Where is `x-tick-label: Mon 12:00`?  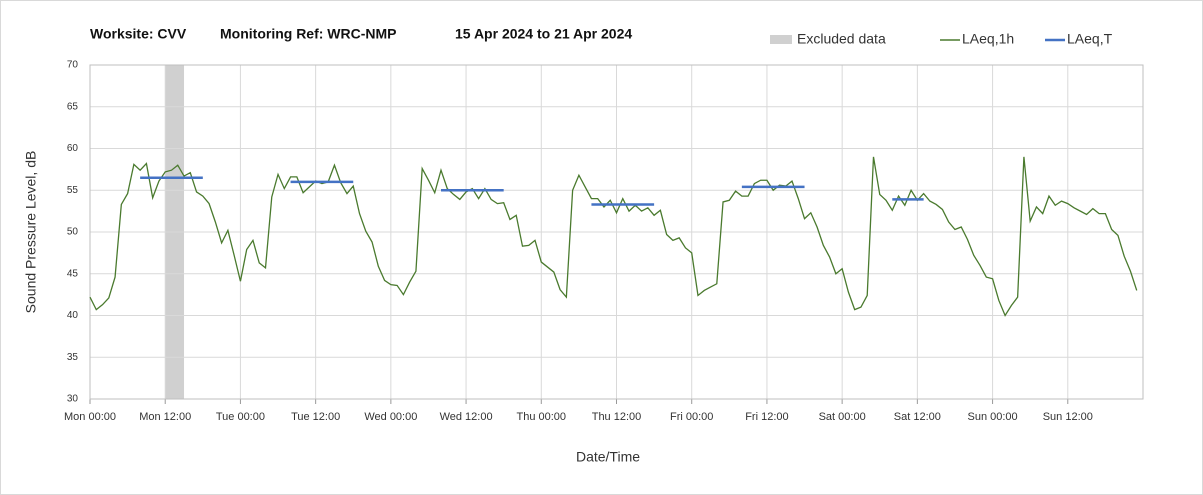
x-tick-label: Mon 12:00 is located at coordinates (165, 417).